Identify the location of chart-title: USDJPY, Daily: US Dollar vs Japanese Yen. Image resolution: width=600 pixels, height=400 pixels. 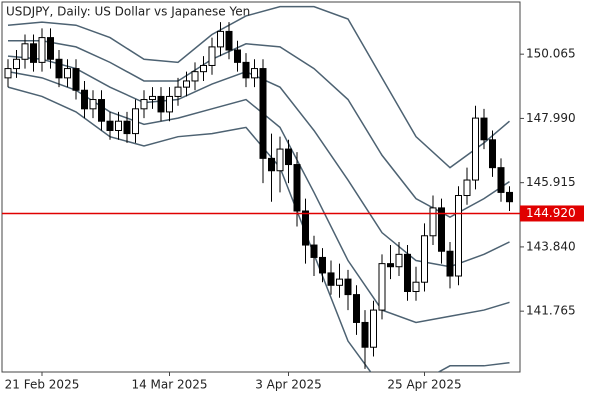
(128, 12).